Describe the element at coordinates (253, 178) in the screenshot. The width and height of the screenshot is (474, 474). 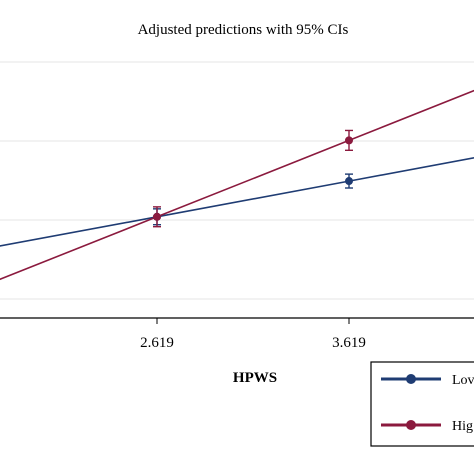
I see `data-points` at that location.